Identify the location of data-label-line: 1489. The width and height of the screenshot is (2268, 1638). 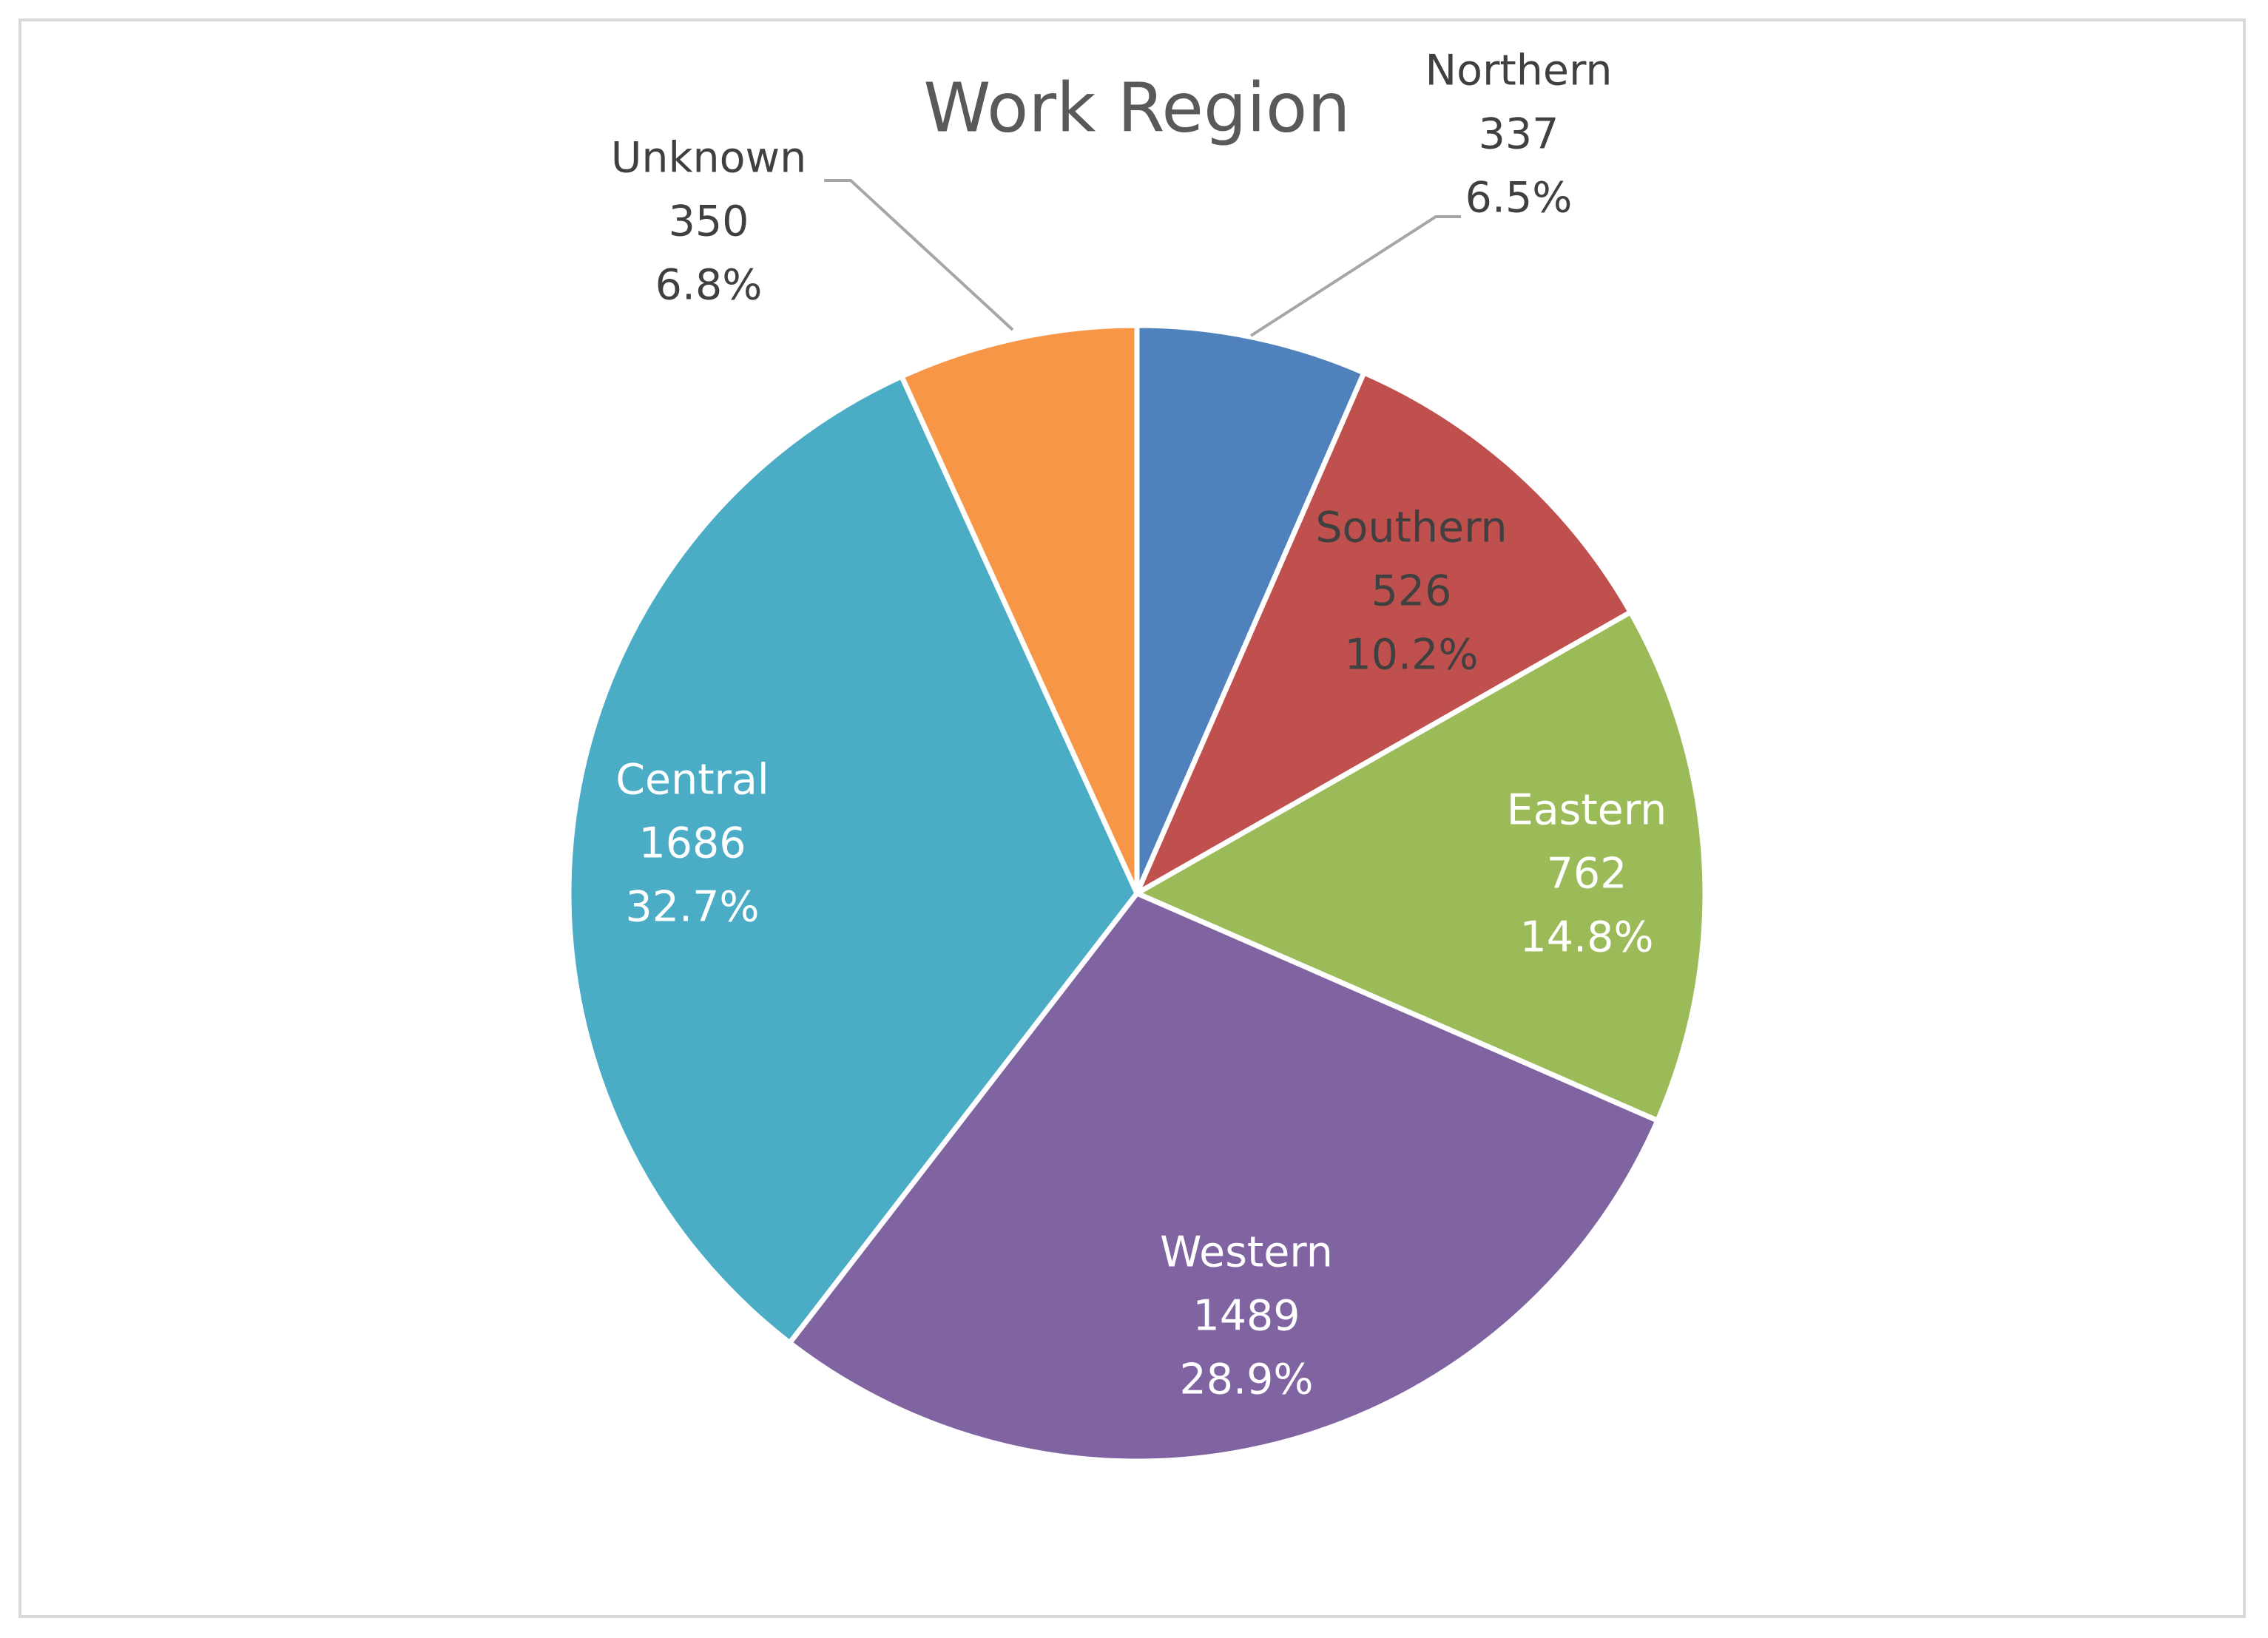
(1246, 1316).